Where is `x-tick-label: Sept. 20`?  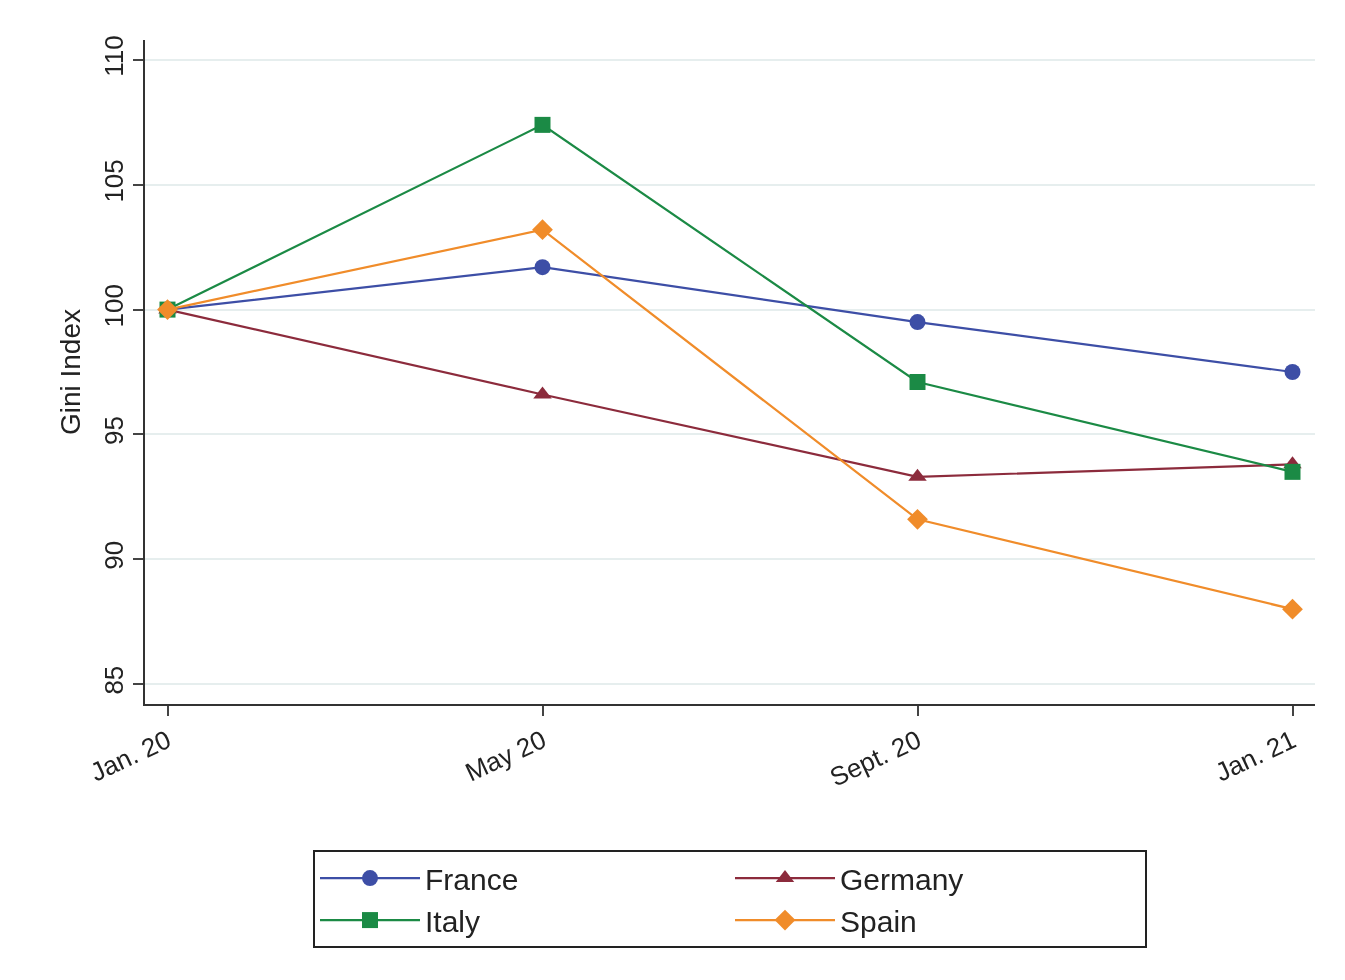 x-tick-label: Sept. 20 is located at coordinates (875, 758).